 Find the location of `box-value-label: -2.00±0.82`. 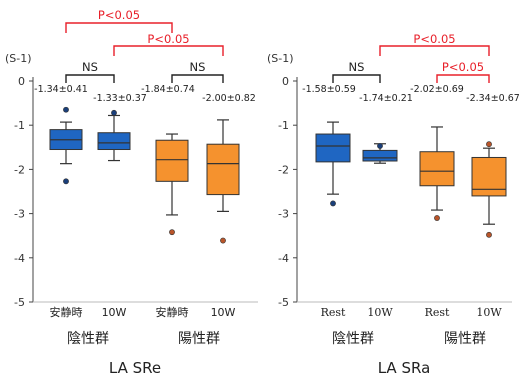

box-value-label: -2.00±0.82 is located at coordinates (229, 98).